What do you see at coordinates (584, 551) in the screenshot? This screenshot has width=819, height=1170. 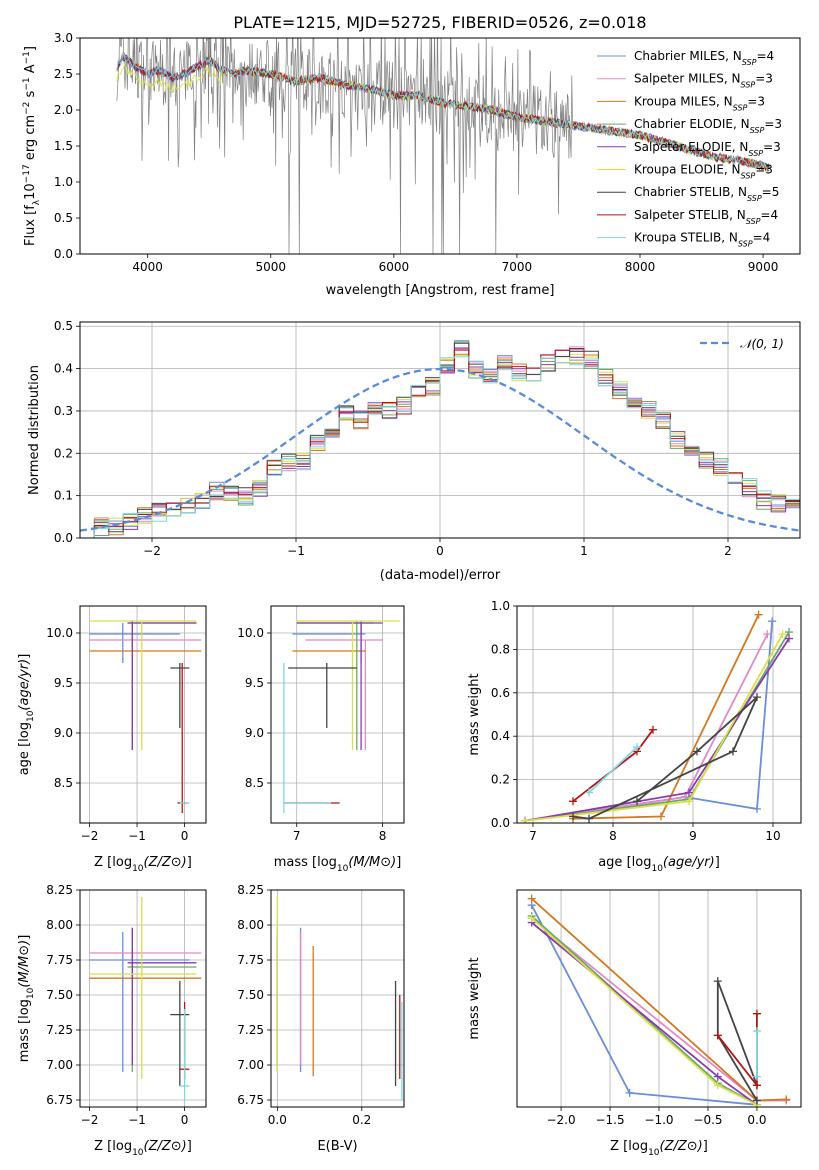 I see `residuals-xtick-label-3: 1` at bounding box center [584, 551].